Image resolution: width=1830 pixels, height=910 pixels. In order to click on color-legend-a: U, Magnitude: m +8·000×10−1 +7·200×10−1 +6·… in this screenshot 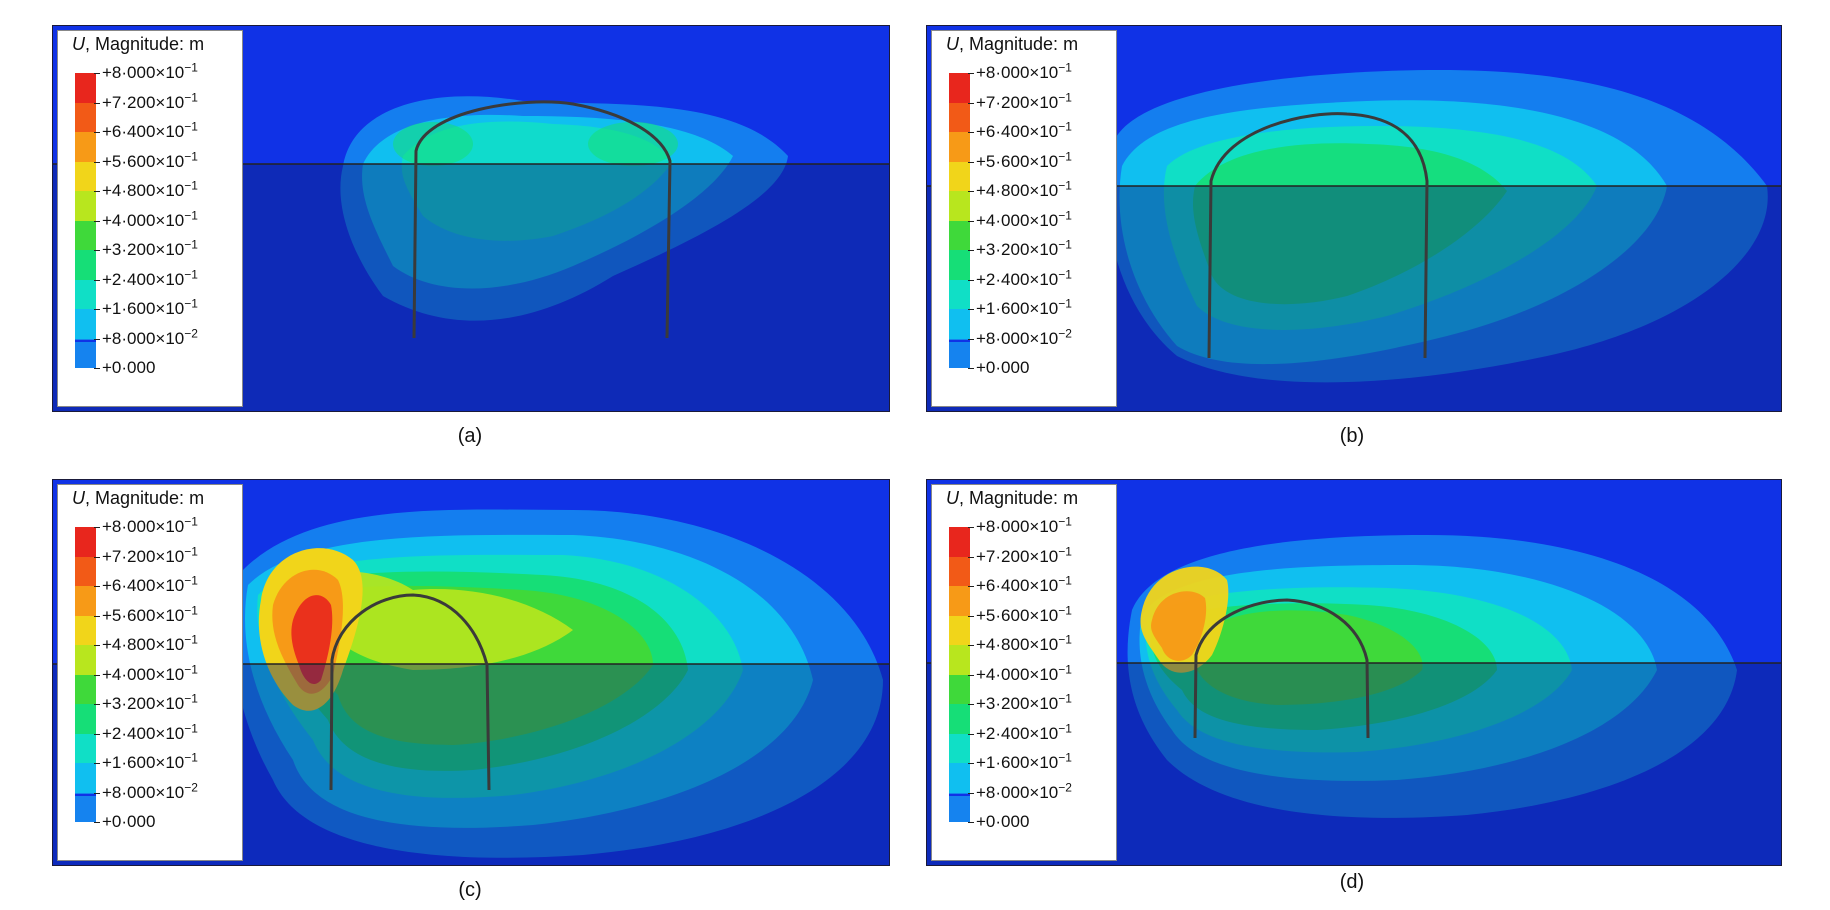, I will do `click(150, 218)`.